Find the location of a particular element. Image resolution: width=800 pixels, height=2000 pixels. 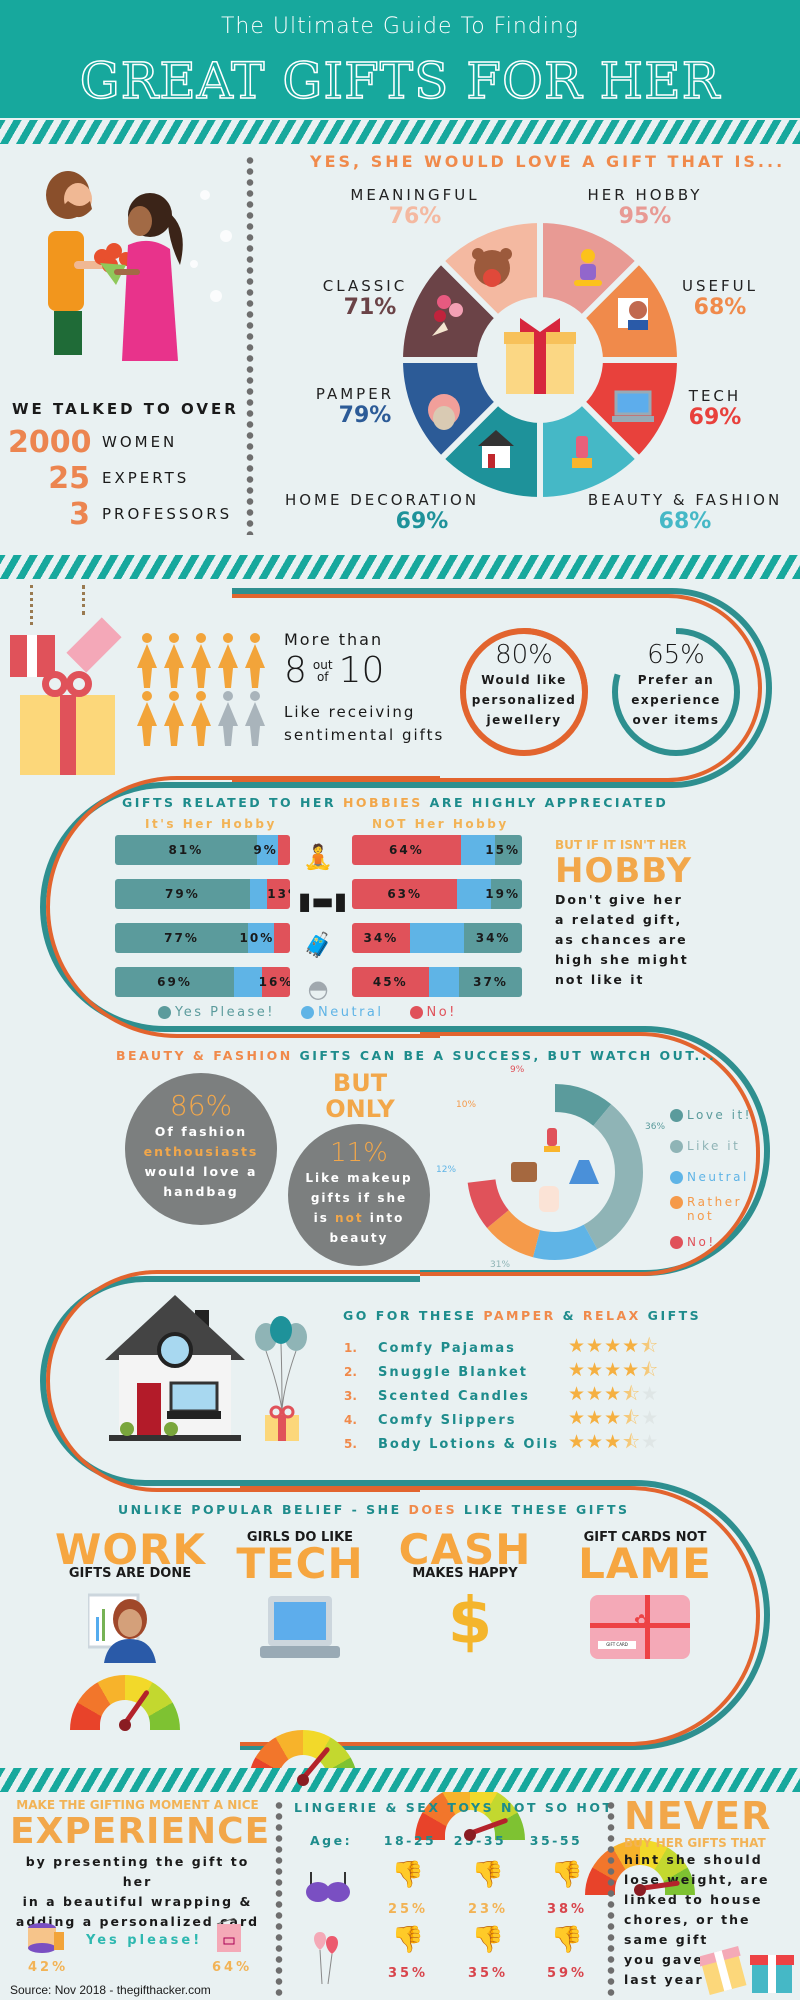

yoga-woman-icon is located at coordinates (588, 267).